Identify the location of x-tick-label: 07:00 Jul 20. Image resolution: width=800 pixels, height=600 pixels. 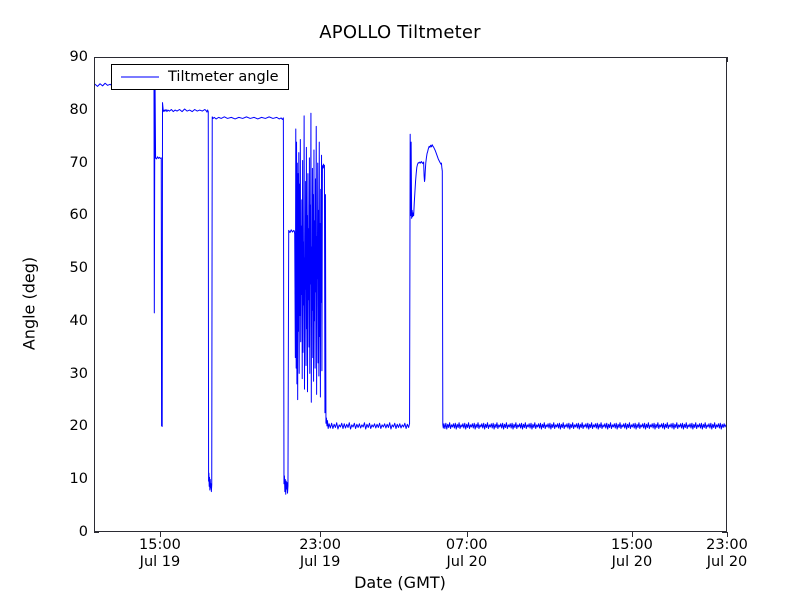
(467, 554).